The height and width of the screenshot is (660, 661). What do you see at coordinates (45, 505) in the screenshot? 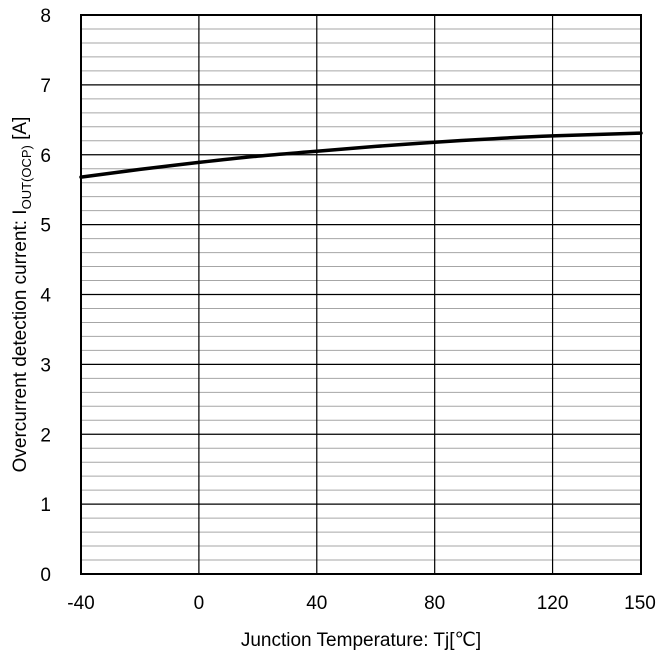
I see `y-tick-label: 1` at bounding box center [45, 505].